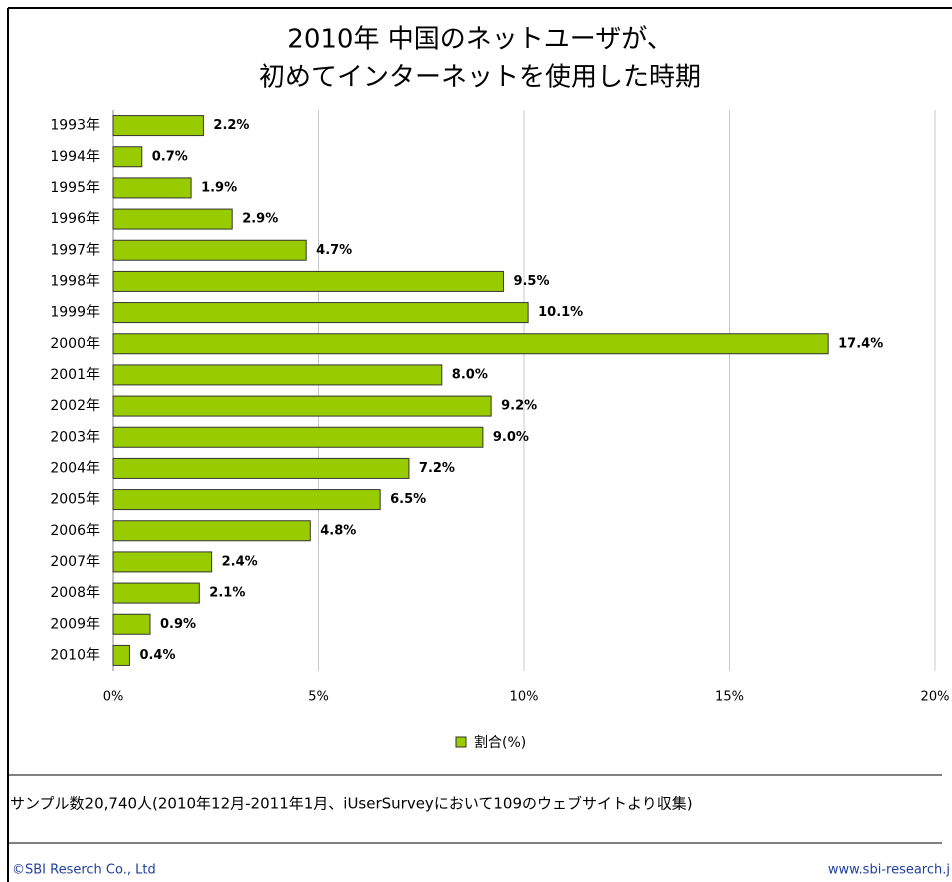  Describe the element at coordinates (227, 593) in the screenshot. I see `value-label: 2.1%` at that location.